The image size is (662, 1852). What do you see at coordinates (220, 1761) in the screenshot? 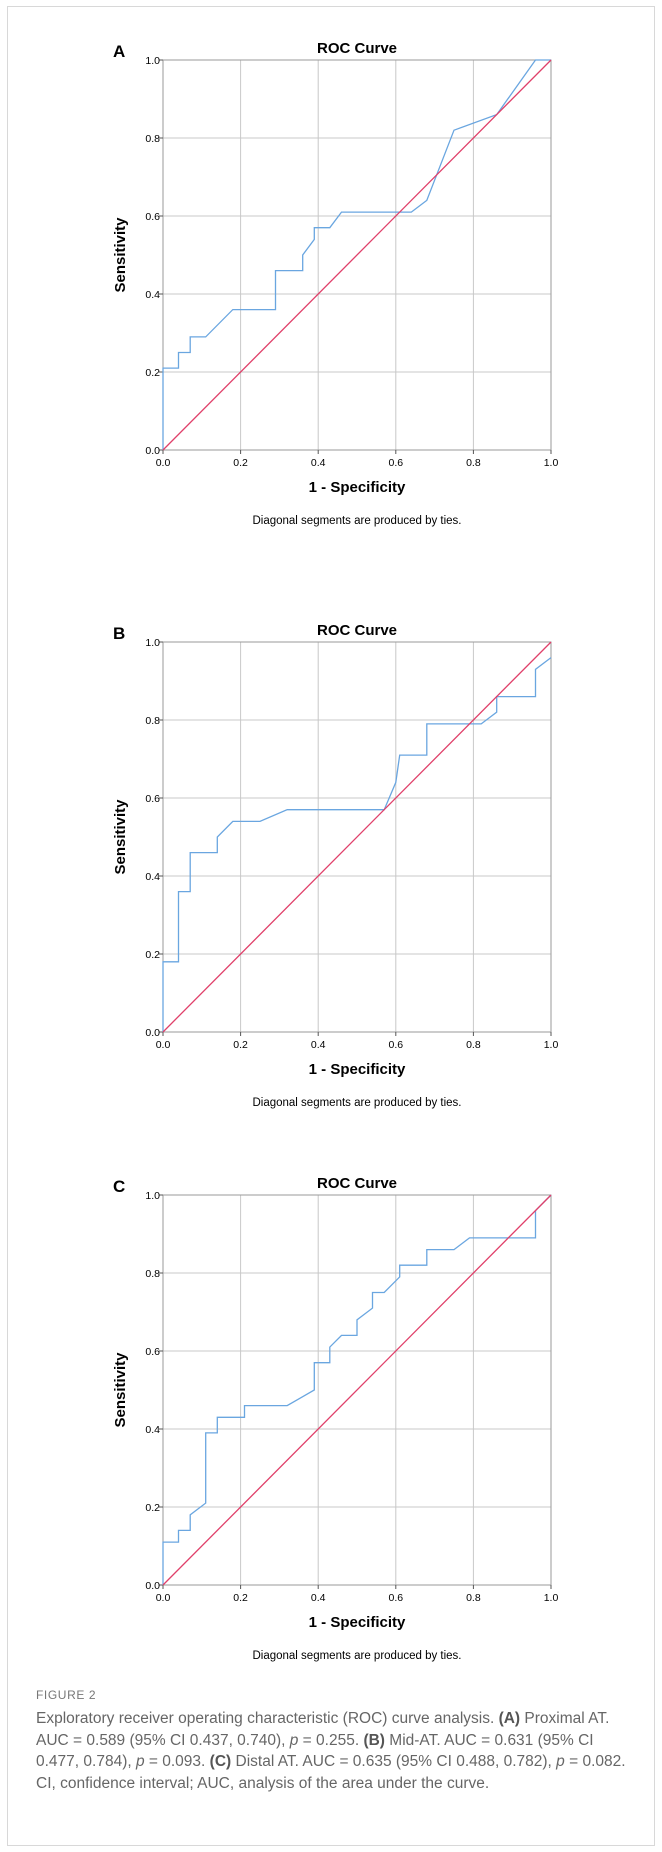
I see `caption-run: (C)` at bounding box center [220, 1761].